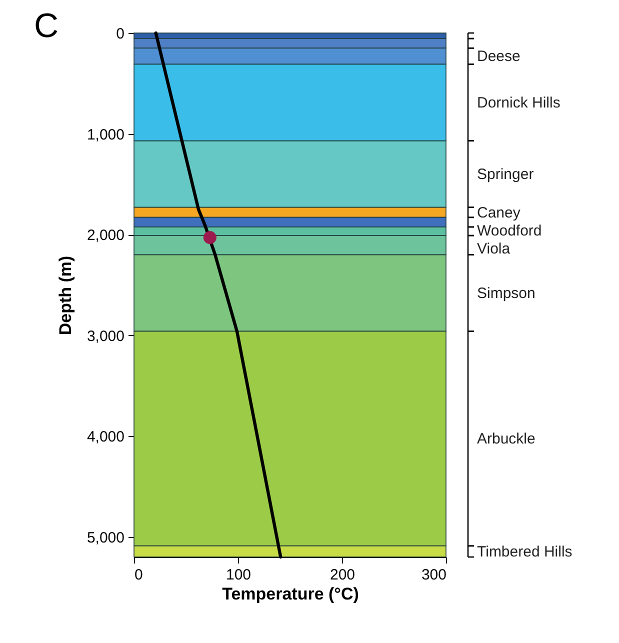 The image size is (619, 643). What do you see at coordinates (433, 575) in the screenshot?
I see `x-tick-label: 300` at bounding box center [433, 575].